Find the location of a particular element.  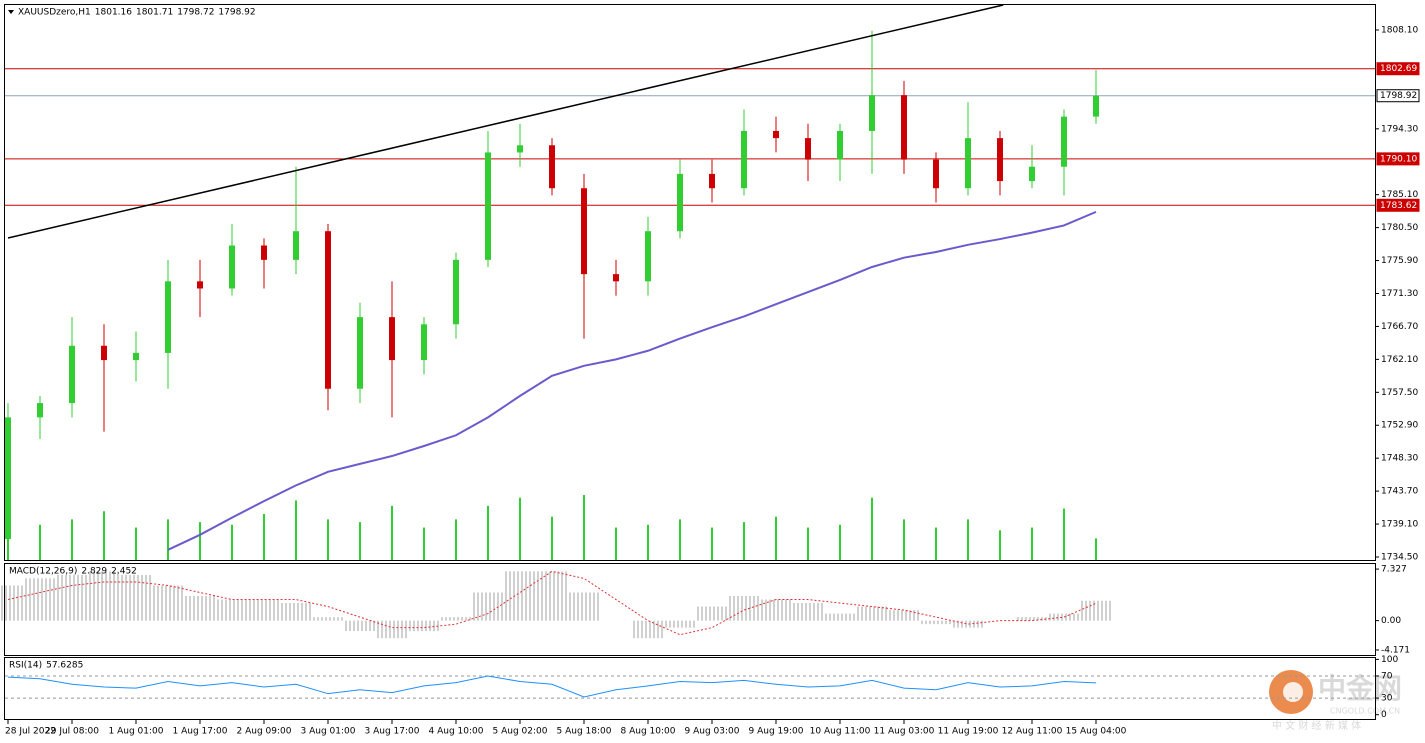

x-tick-label: 12 Aug 11:00 is located at coordinates (1032, 732).